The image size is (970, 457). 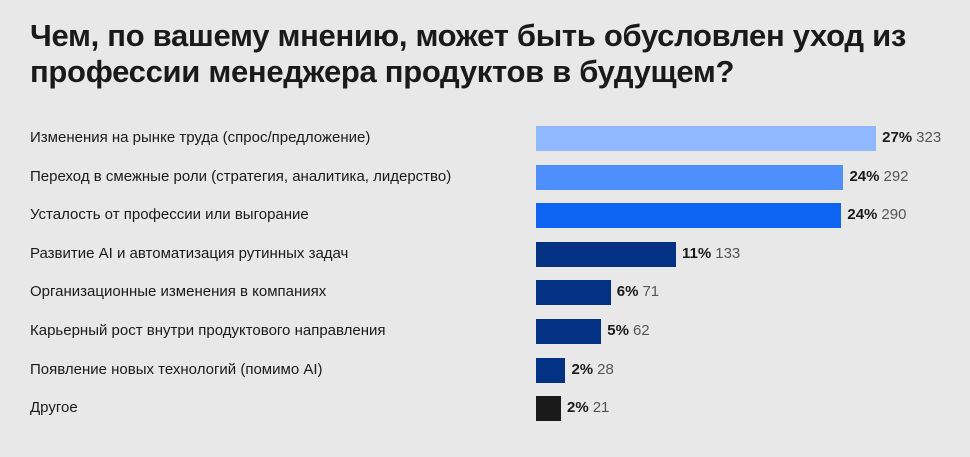 I want to click on count-label: 28, so click(x=605, y=369).